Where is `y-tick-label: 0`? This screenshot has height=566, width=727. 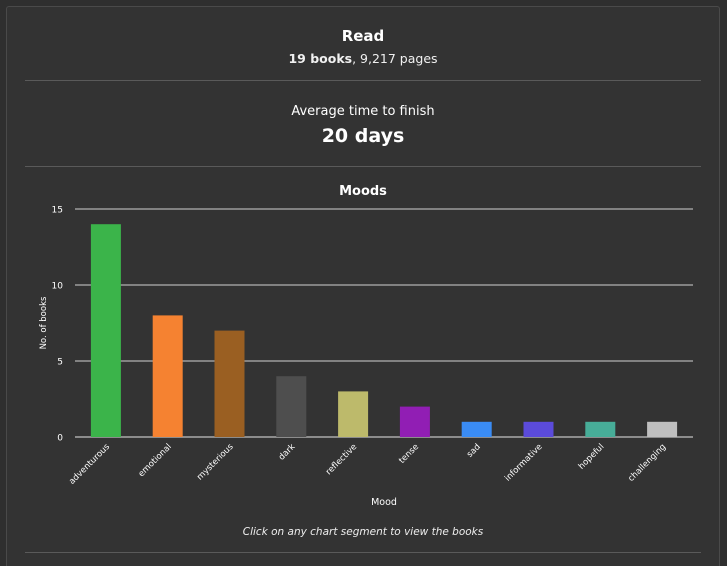
y-tick-label: 0 is located at coordinates (60, 439).